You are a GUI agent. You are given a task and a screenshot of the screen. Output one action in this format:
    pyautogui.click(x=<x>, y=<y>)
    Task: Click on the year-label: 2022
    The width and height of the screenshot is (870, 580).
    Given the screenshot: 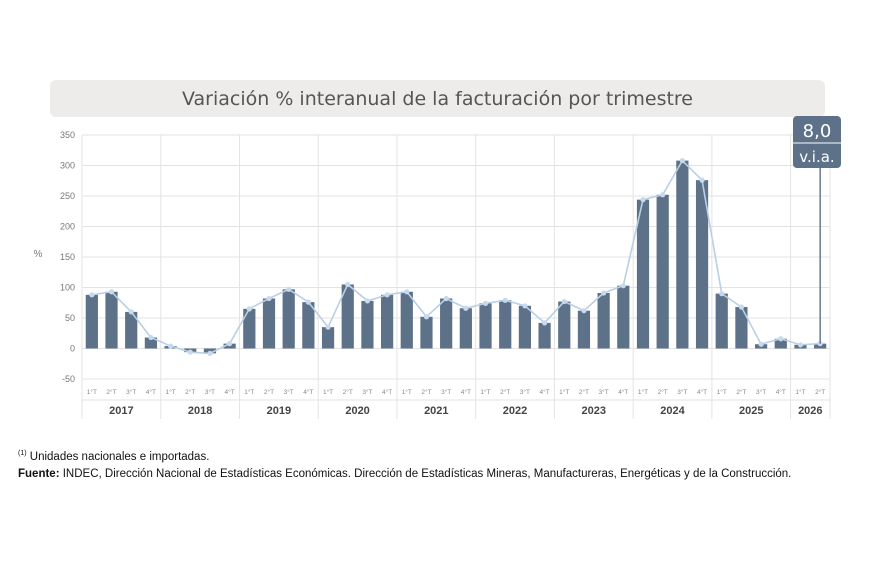 What is the action you would take?
    pyautogui.click(x=515, y=411)
    